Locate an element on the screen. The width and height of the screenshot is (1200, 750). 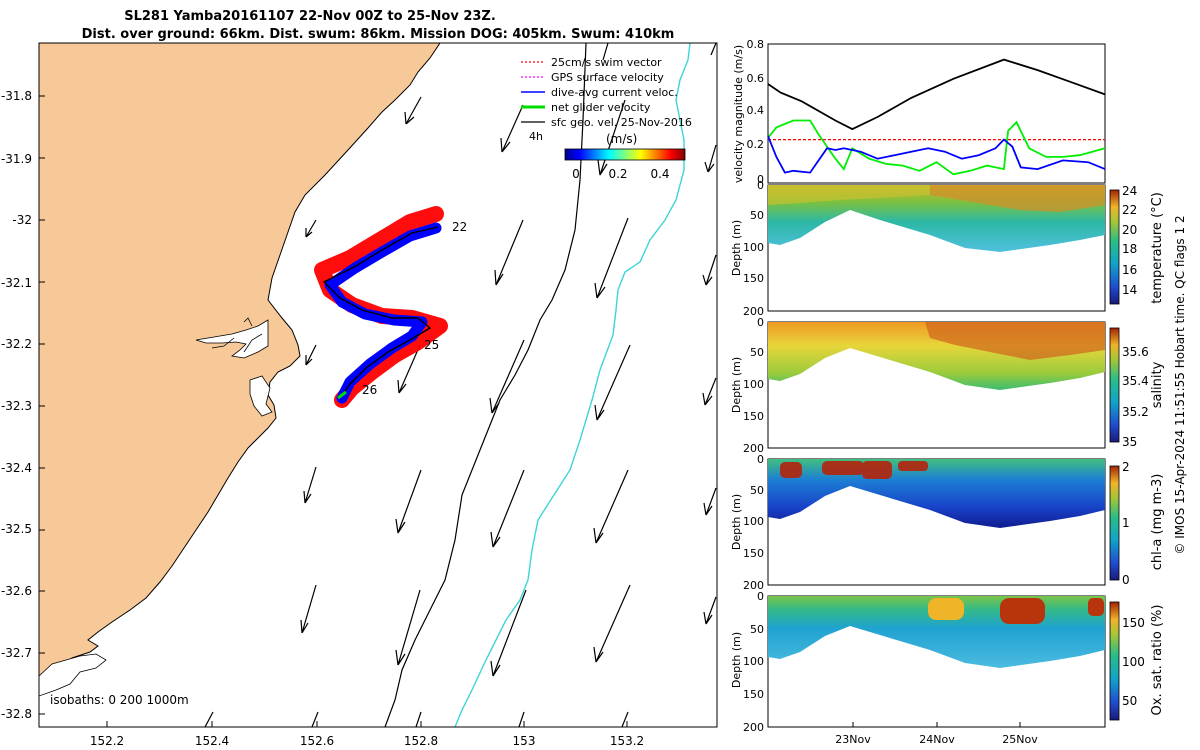
temperature-cbar-label: temperature (°C) is located at coordinates (1157, 248).